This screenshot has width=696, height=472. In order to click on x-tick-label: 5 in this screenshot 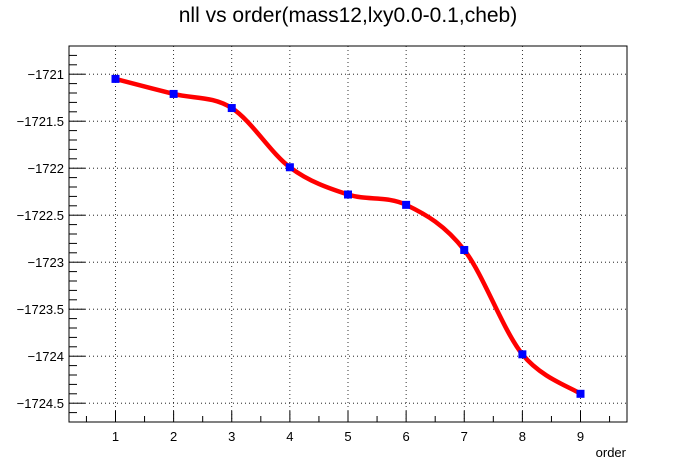, I will do `click(347, 436)`.